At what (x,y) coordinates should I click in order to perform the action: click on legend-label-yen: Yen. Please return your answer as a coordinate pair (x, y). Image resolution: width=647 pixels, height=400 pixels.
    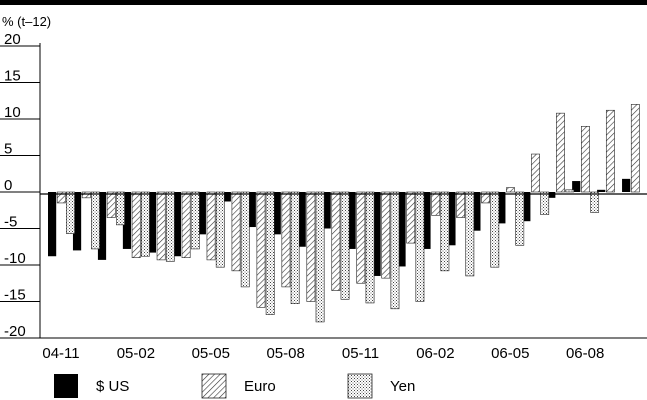
    Looking at the image, I should click on (402, 386).